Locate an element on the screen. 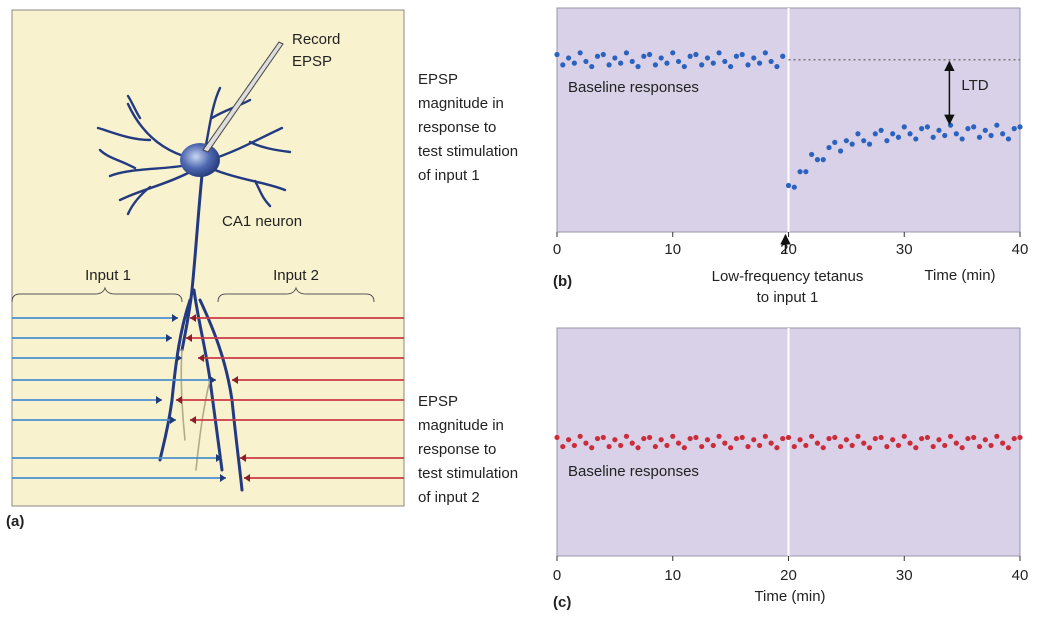 This screenshot has width=1042, height=642. x-axis-label: Time (min) is located at coordinates (789, 596).